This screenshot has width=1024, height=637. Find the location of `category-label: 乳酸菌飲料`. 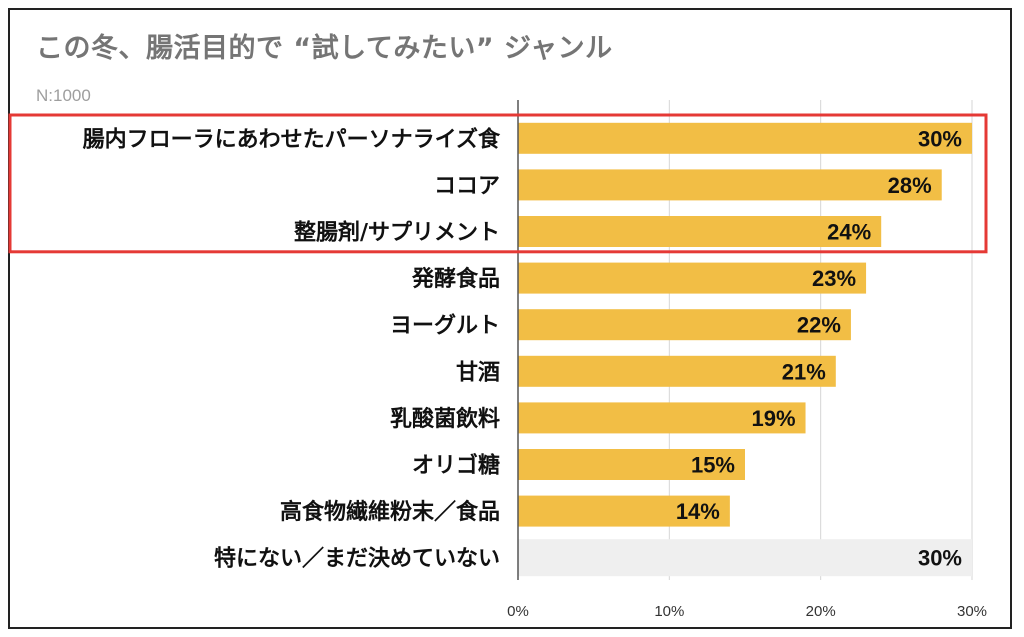

category-label: 乳酸菌飲料 is located at coordinates (445, 419).